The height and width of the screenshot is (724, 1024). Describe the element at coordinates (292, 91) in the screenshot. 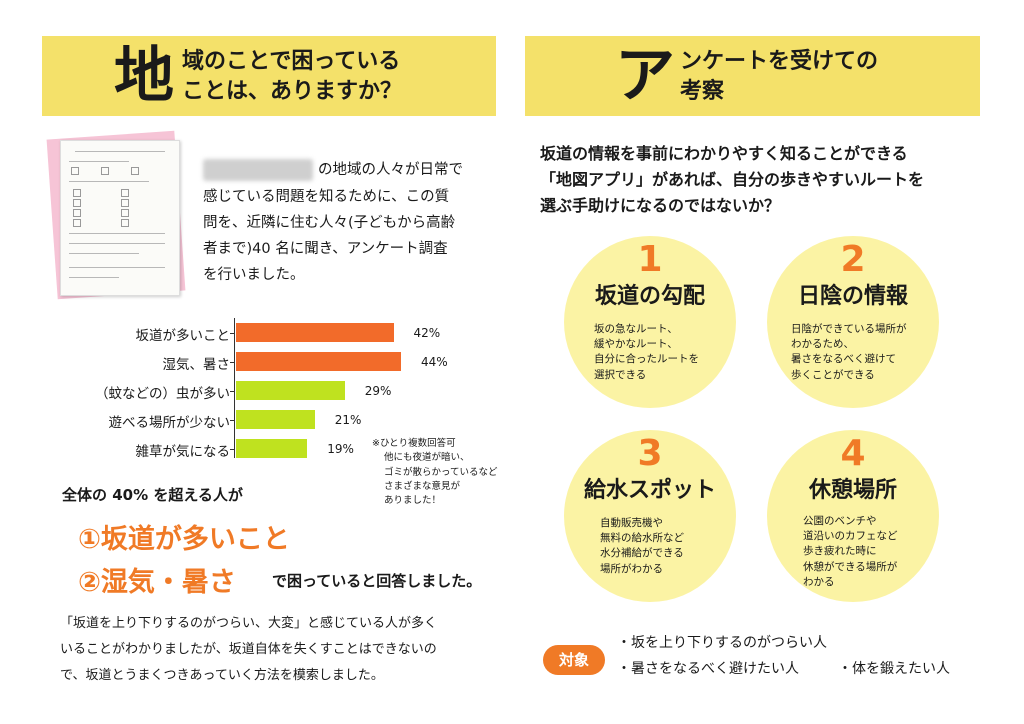

I see `left-header-line2: ことは、ありますか？` at that location.